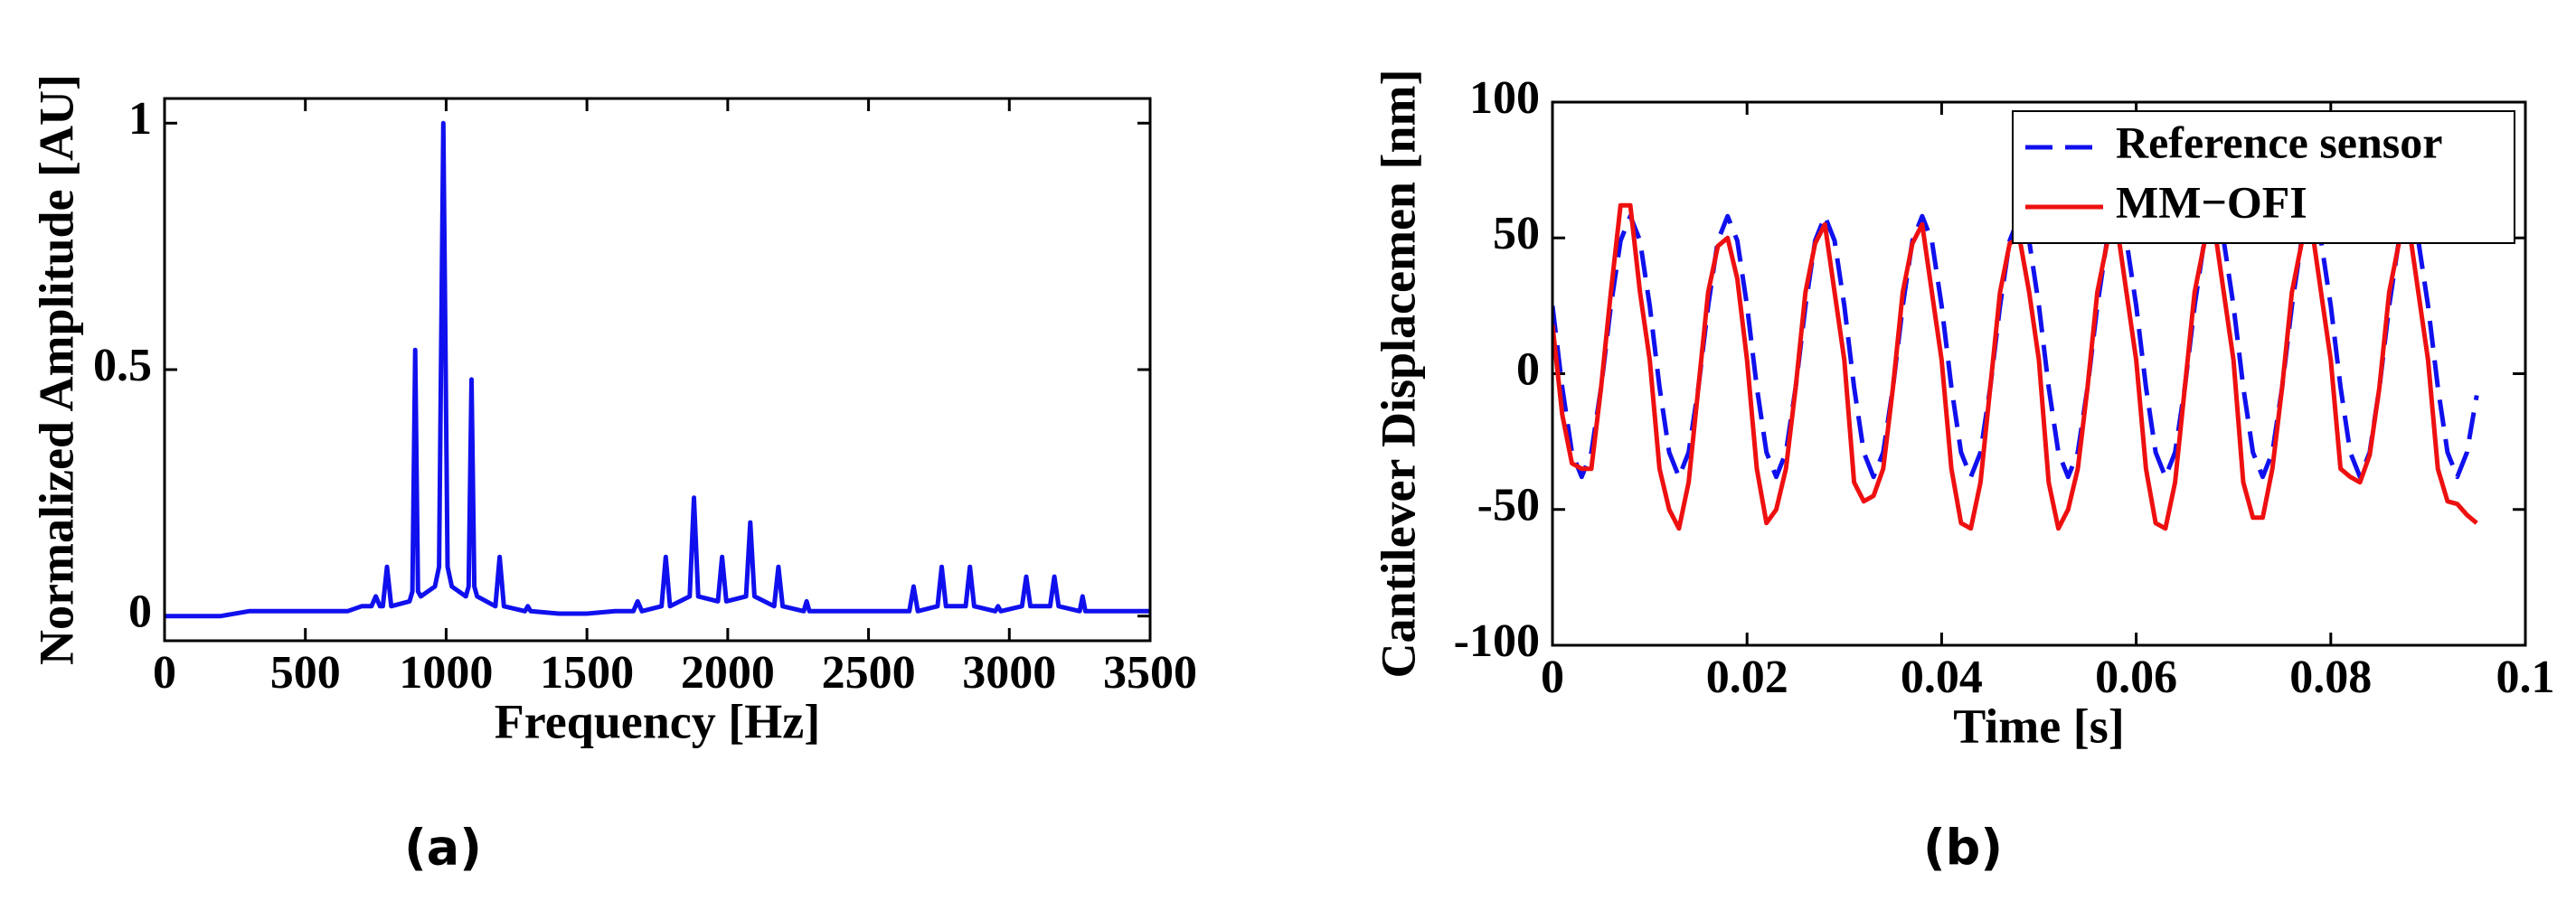  What do you see at coordinates (2330, 677) in the screenshot?
I see `x-tick-label: 0.08` at bounding box center [2330, 677].